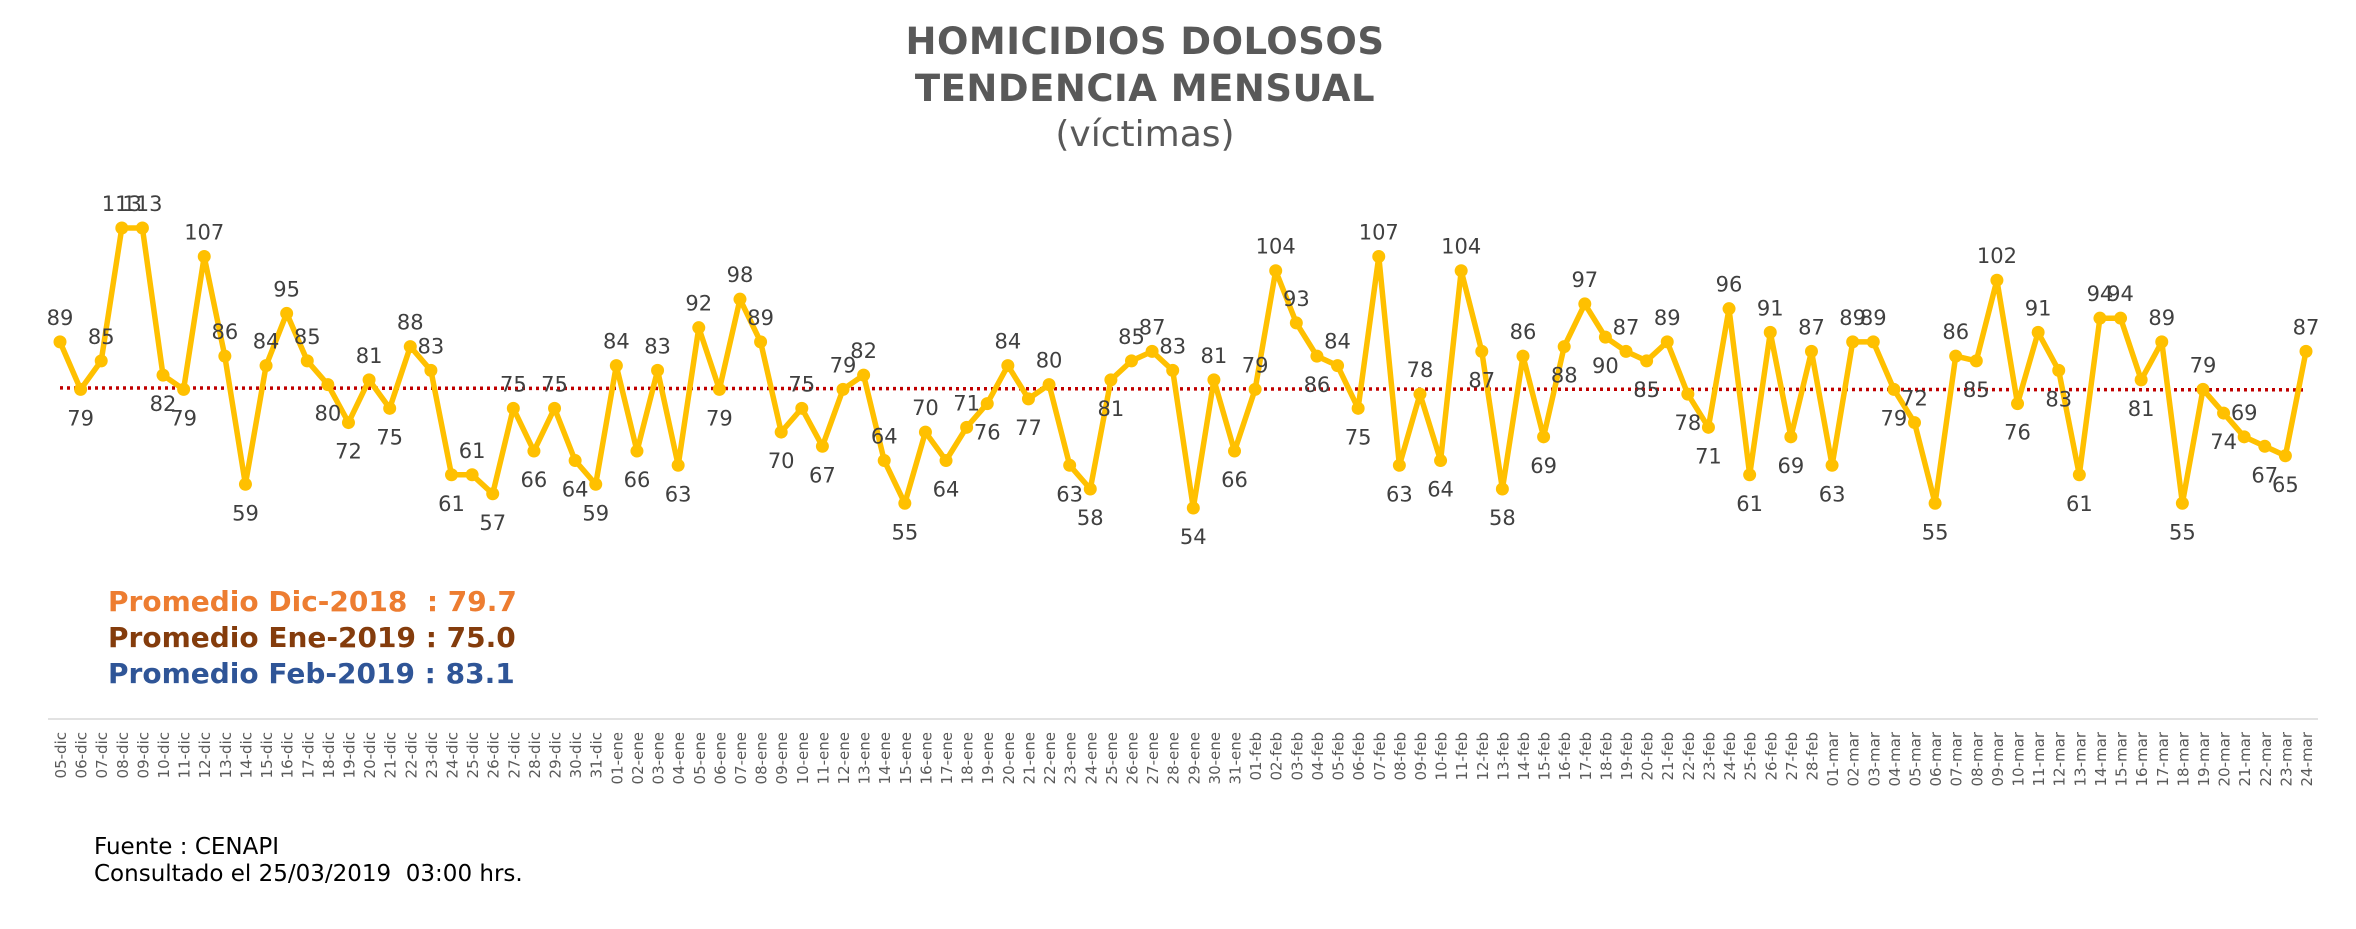 The height and width of the screenshot is (929, 2356). What do you see at coordinates (762, 758) in the screenshot?
I see `x-tick-label: 08-ene` at bounding box center [762, 758].